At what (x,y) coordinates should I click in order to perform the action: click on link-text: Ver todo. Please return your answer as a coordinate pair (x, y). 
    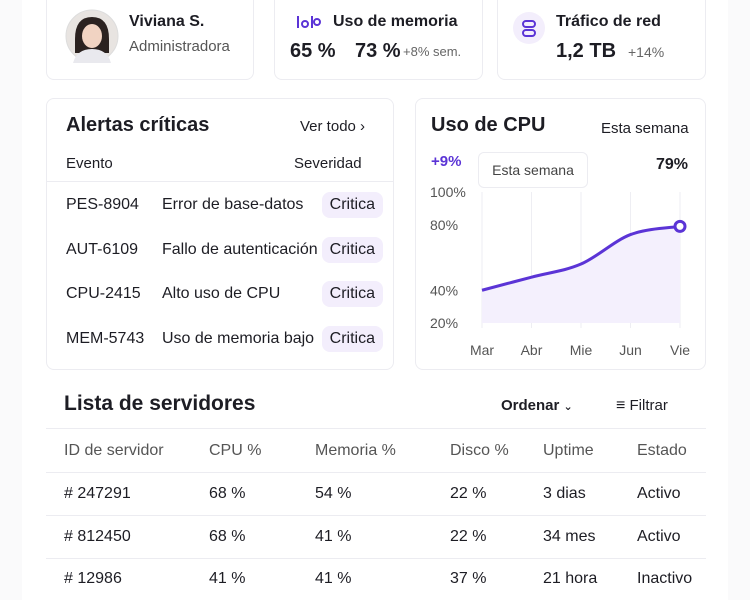
    Looking at the image, I should click on (328, 126).